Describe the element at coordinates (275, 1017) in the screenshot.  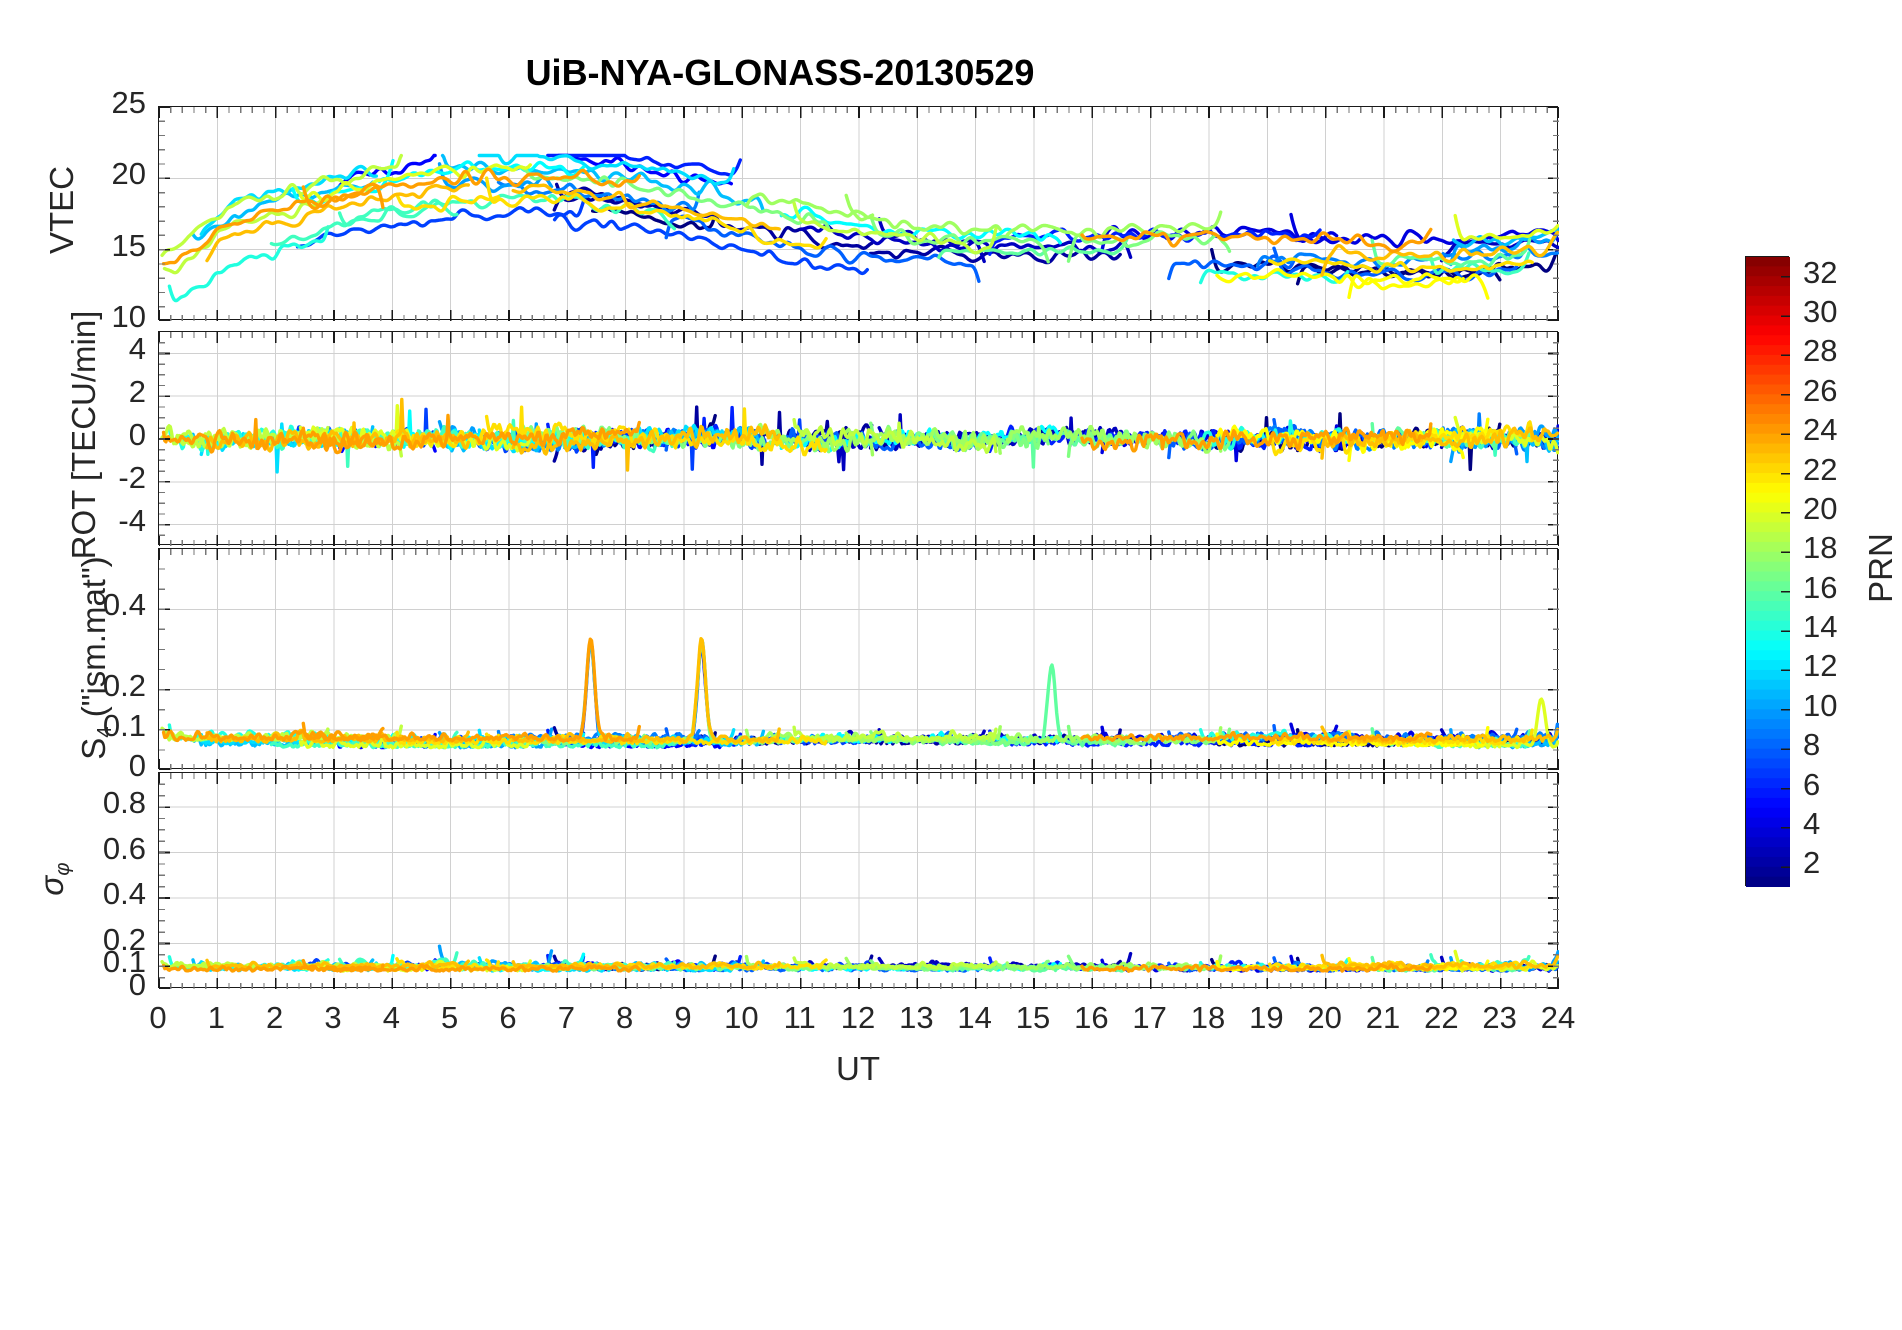
I see `xtick-label-2: 2` at that location.